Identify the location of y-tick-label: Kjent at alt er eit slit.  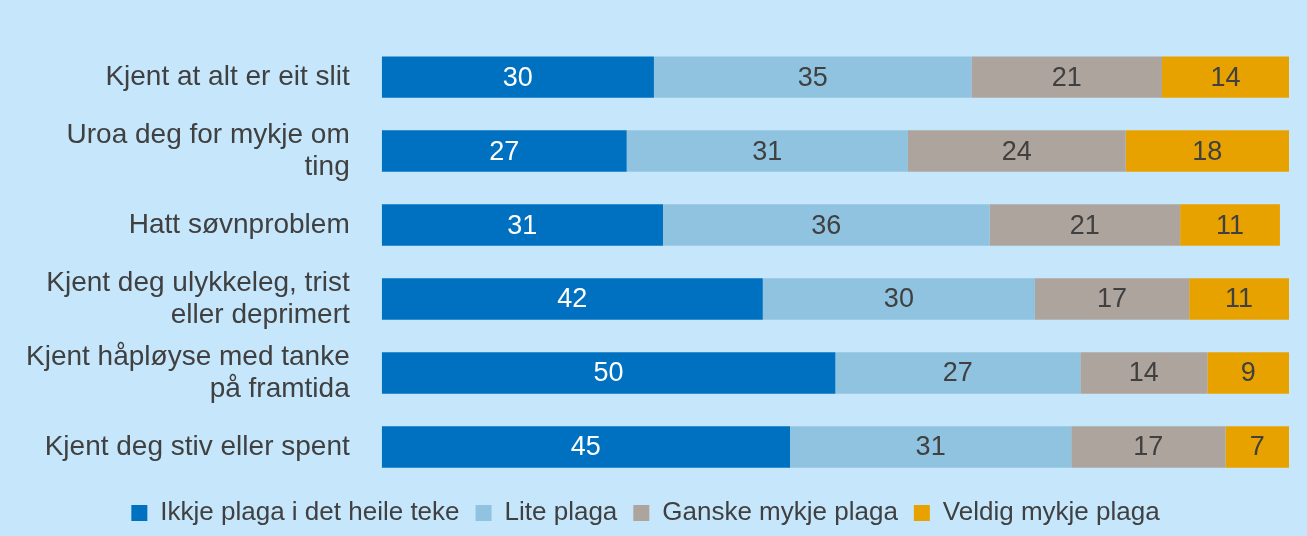
(227, 75).